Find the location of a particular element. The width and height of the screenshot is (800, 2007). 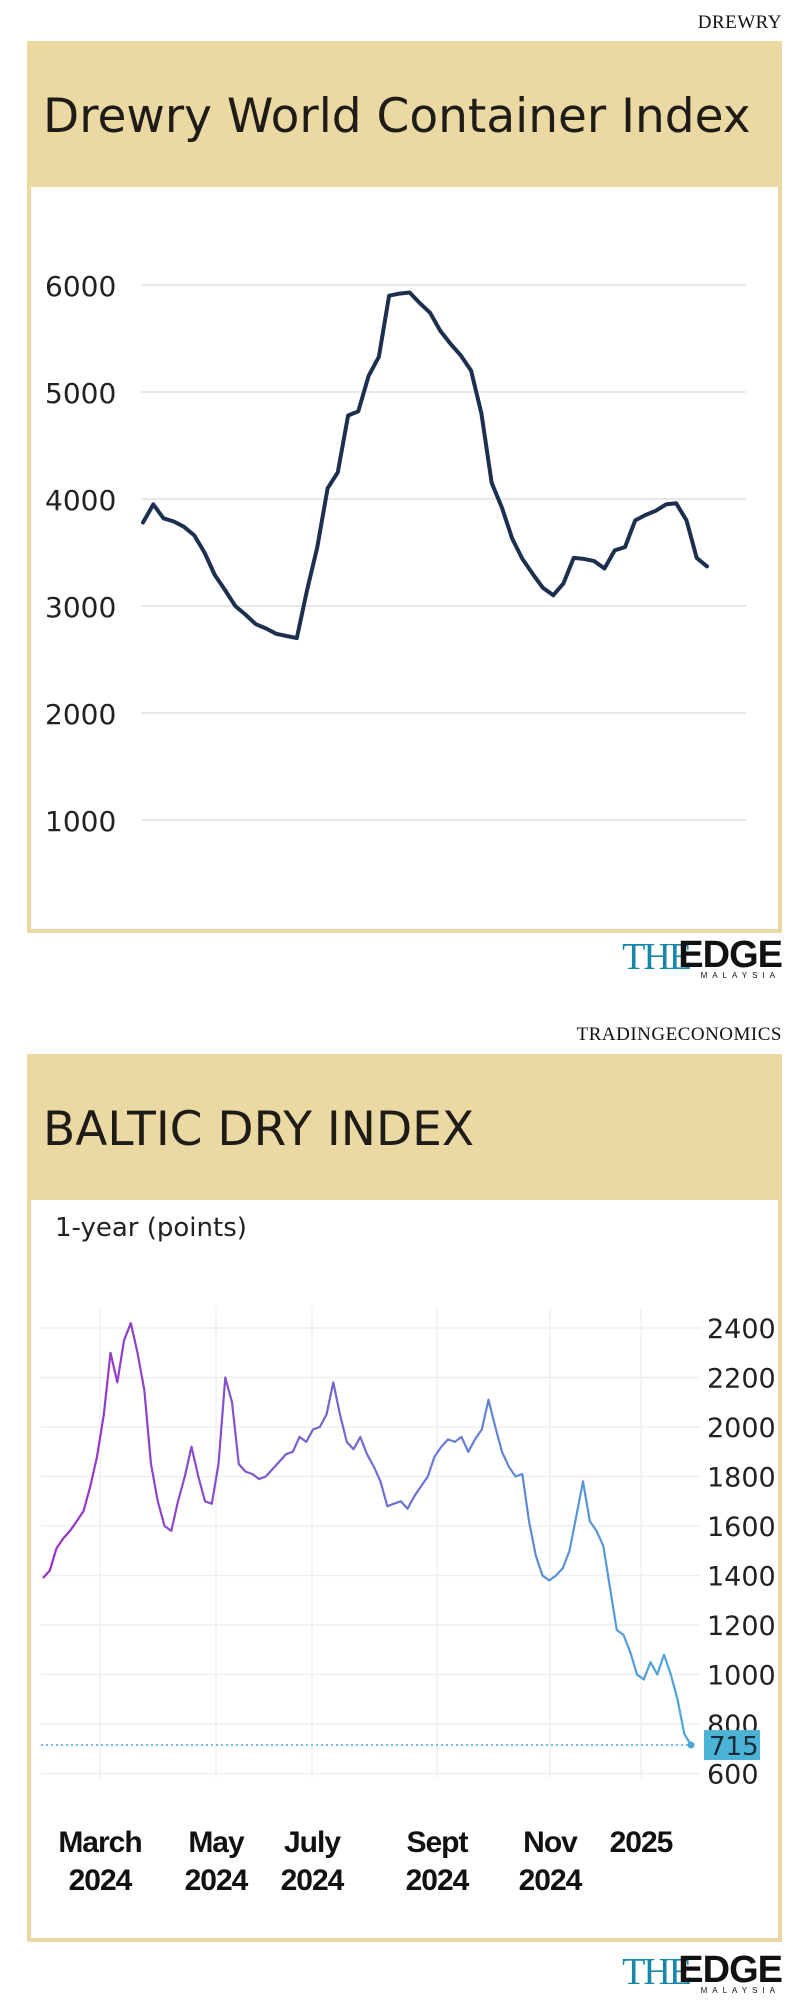

the-edge-logo: THE EDGE MALAYSIA is located at coordinates (682, 958).